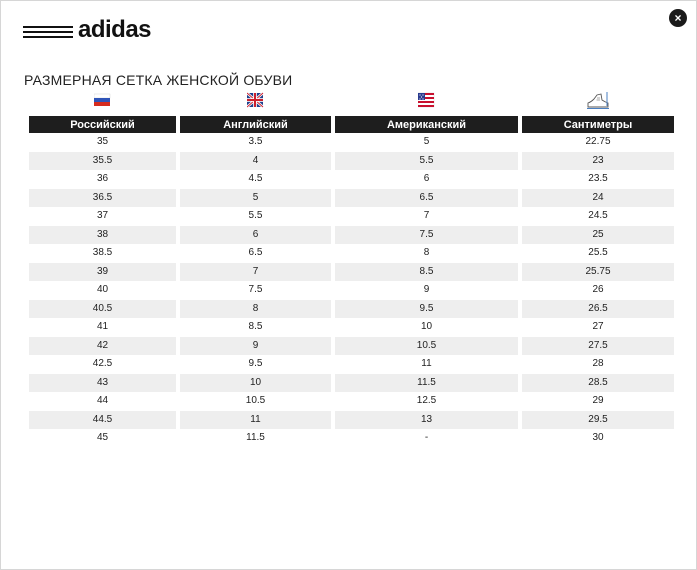  What do you see at coordinates (598, 178) in the screenshot?
I see `cell-centimeters: 23.5` at bounding box center [598, 178].